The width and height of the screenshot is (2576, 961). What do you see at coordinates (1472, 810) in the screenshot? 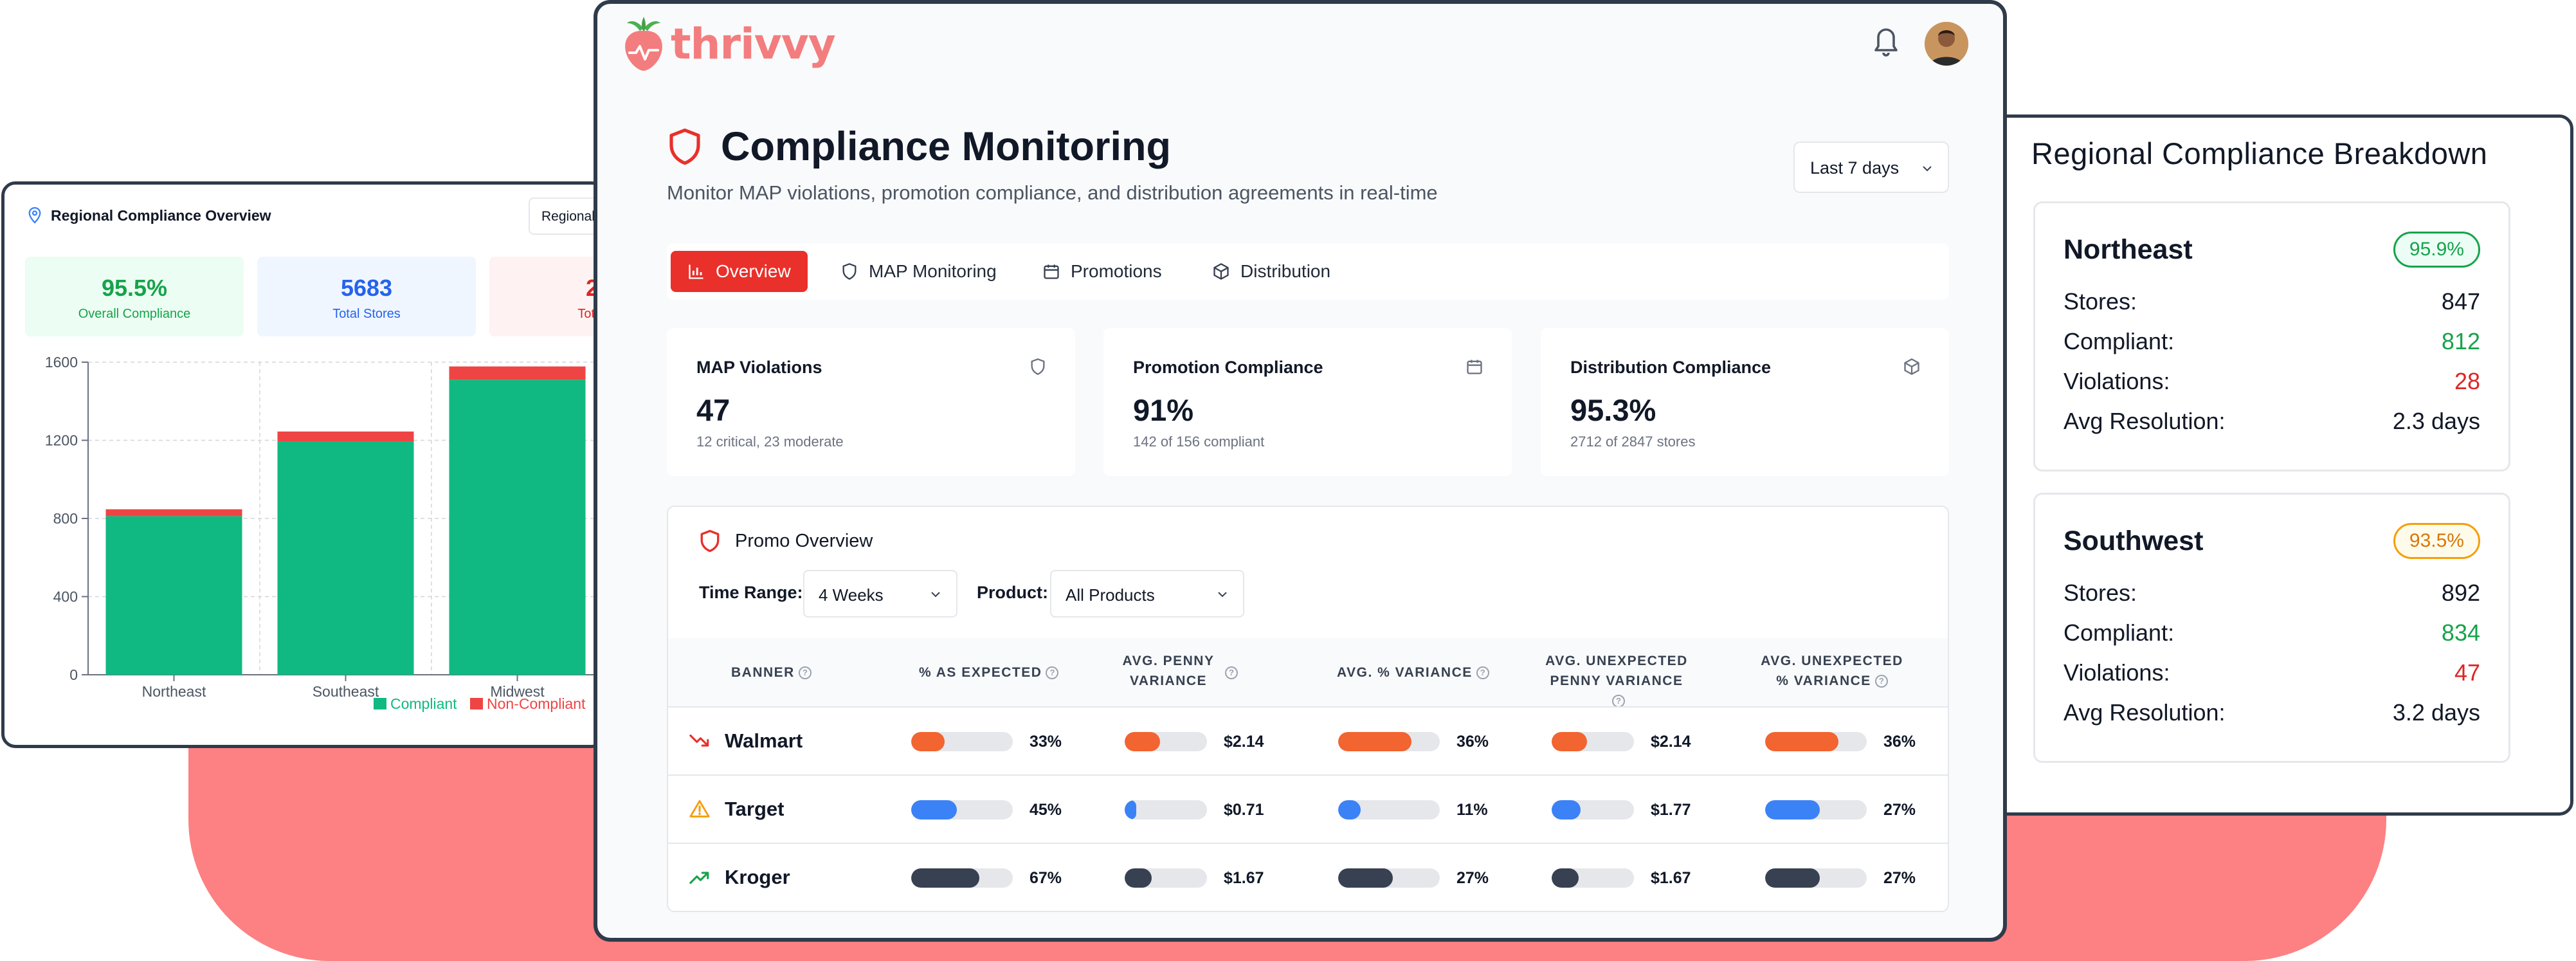
I see `cell-value: 11%` at bounding box center [1472, 810].